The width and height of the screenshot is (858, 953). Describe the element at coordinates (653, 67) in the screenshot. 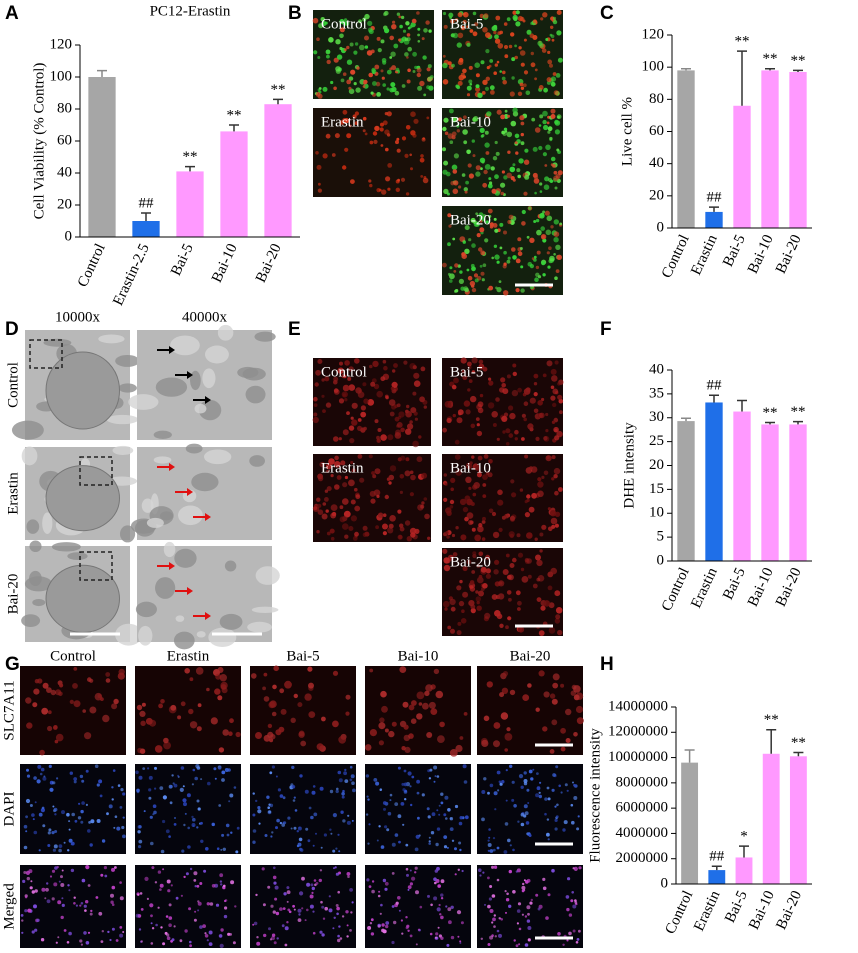

I see `y-tick-label: 100` at that location.